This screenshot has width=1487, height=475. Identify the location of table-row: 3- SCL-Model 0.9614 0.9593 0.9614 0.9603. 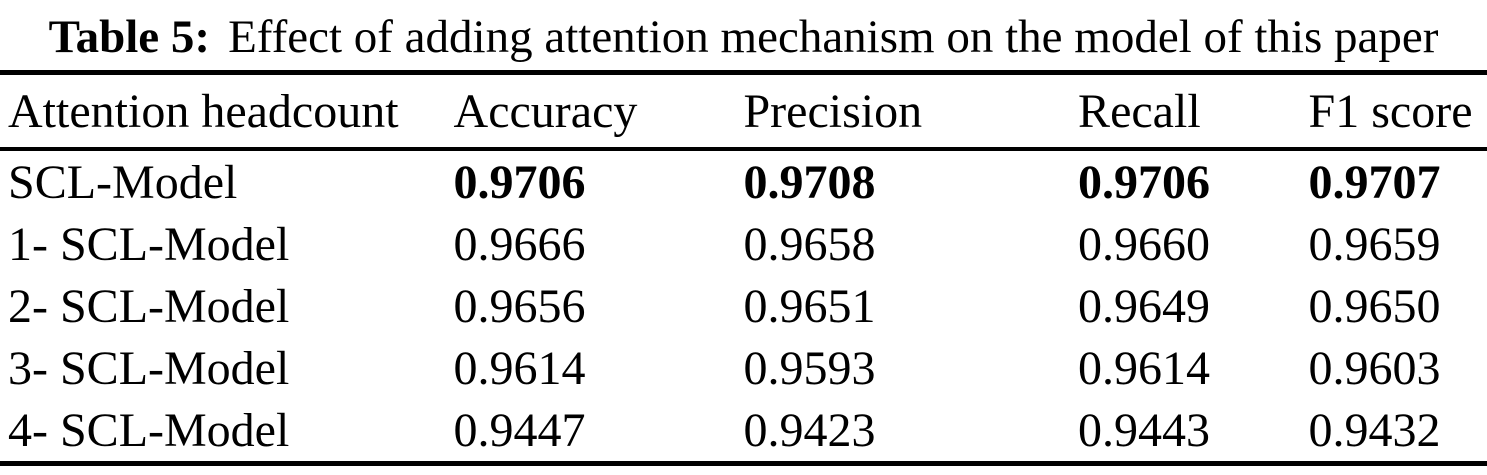
(743, 368).